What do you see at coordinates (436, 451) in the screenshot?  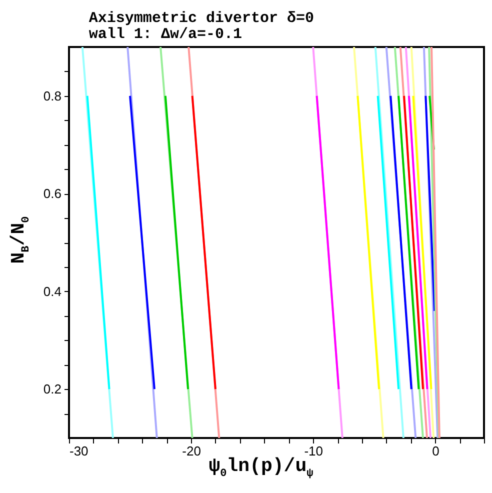 I see `x-tick-label: 0` at bounding box center [436, 451].